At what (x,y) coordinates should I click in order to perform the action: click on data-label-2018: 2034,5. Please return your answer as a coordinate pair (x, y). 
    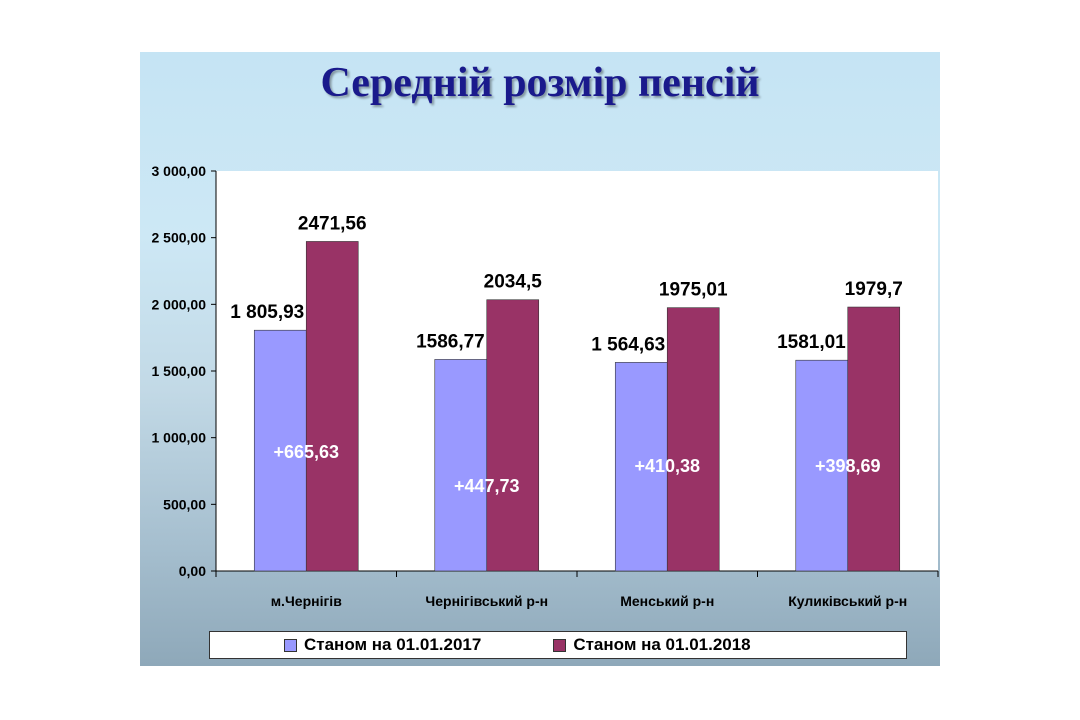
    Looking at the image, I should click on (513, 282).